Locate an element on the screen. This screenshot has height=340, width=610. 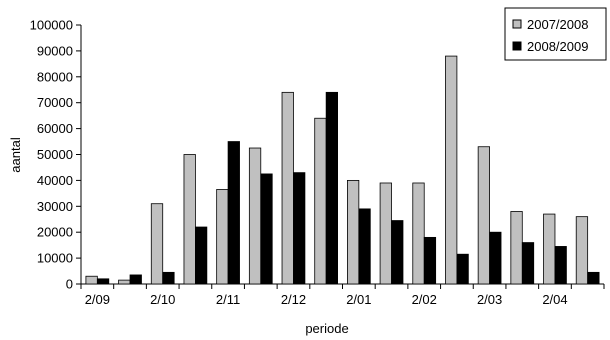
legend: 2007/2008 2008/2009 is located at coordinates (555, 34).